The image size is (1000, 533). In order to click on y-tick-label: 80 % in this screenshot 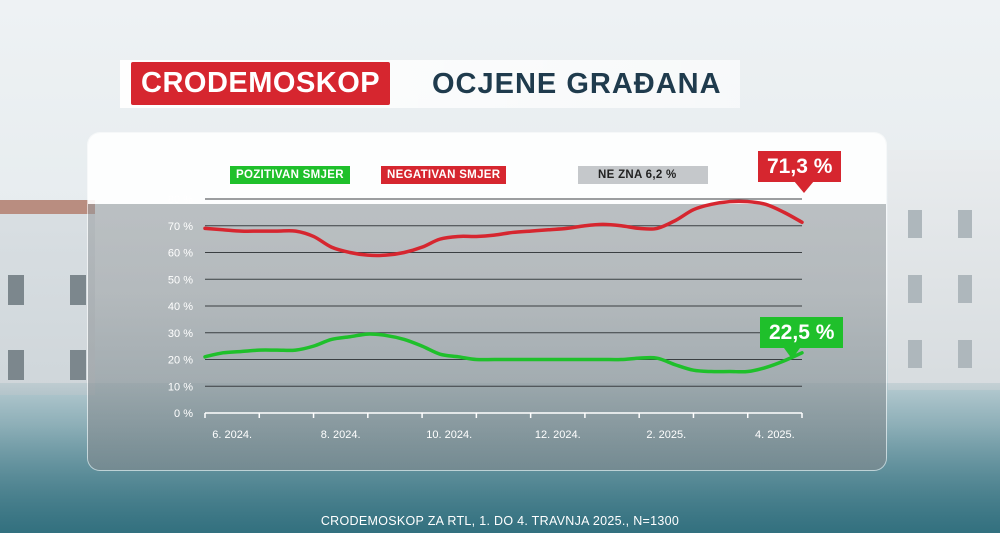, I will do `click(180, 200)`.